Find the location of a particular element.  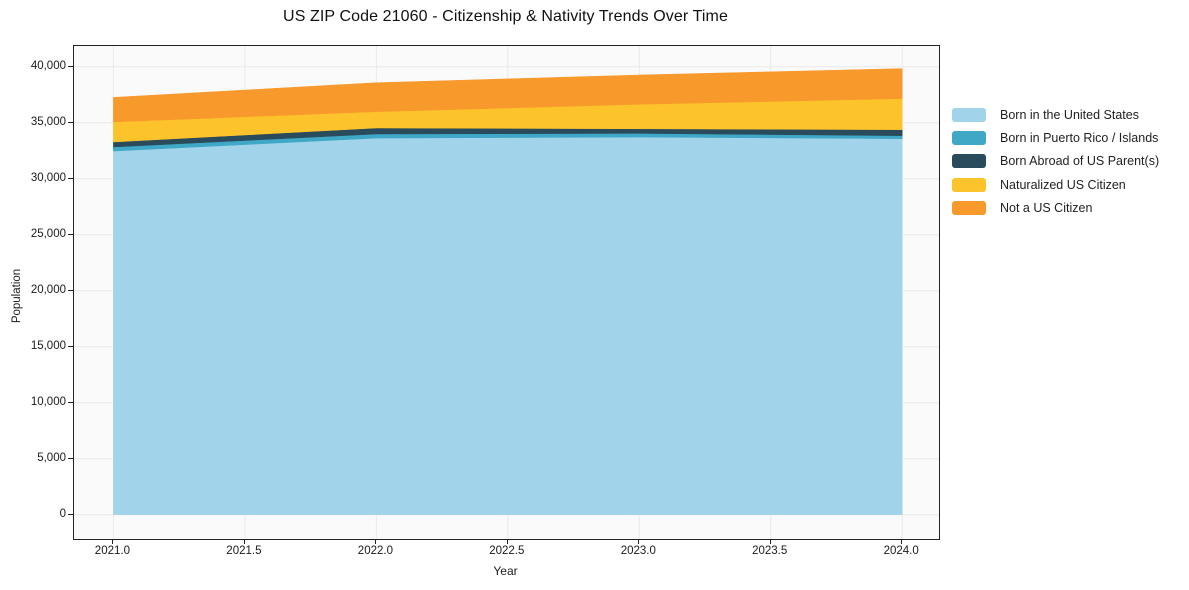

legend-item: Born in the United States is located at coordinates (1055, 114).